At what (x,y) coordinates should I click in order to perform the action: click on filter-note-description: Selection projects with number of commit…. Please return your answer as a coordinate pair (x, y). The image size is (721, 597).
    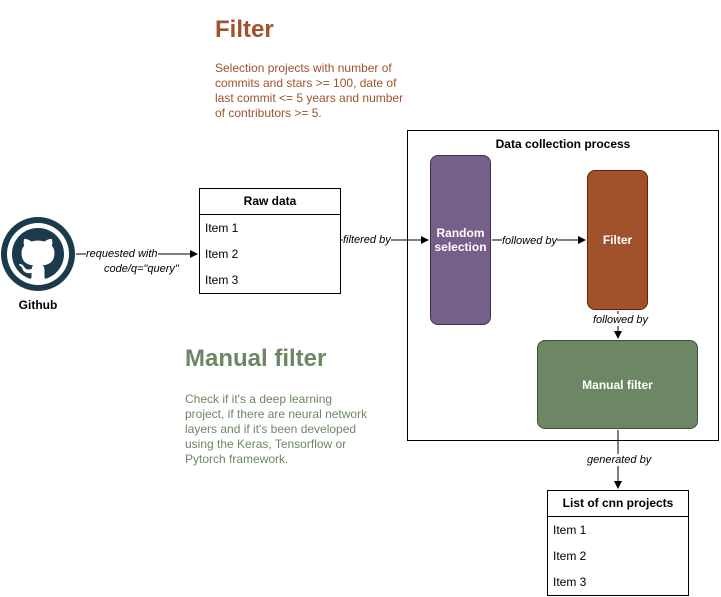
    Looking at the image, I should click on (309, 90).